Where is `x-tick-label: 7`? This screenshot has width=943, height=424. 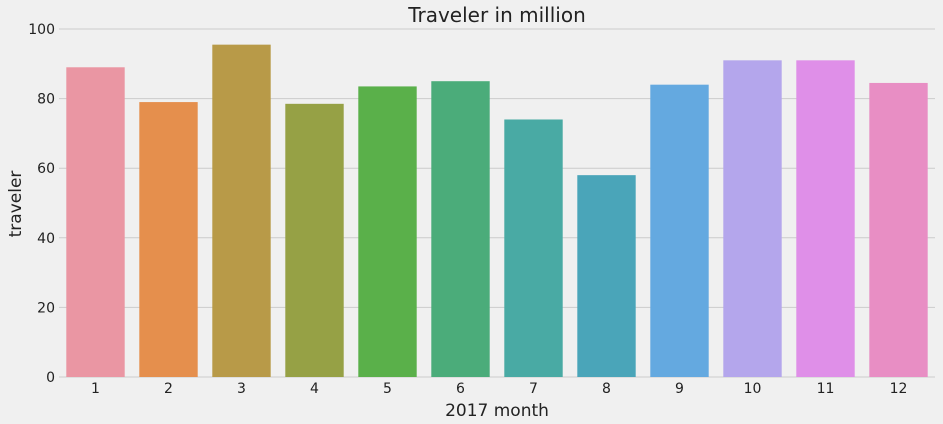 x-tick-label: 7 is located at coordinates (533, 389).